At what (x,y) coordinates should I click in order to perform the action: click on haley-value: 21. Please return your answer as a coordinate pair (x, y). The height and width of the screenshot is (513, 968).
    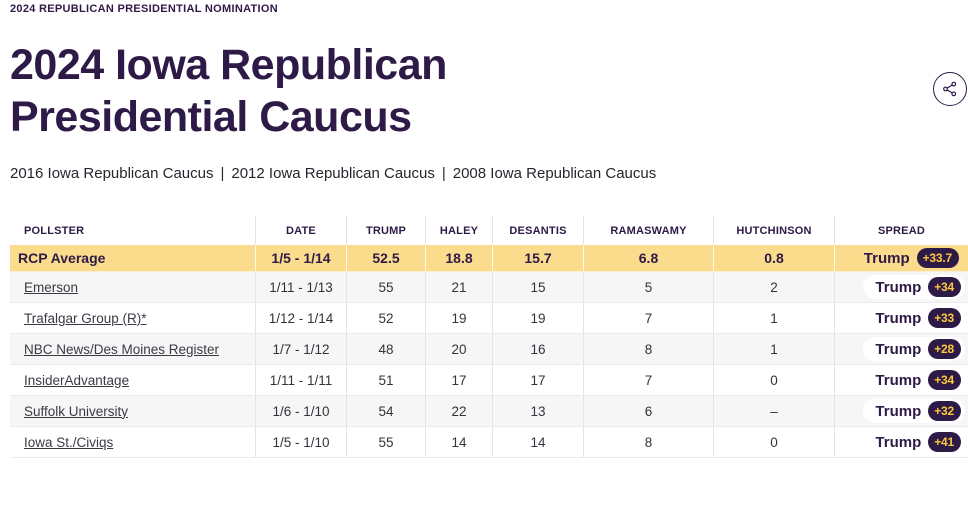
    Looking at the image, I should click on (458, 287).